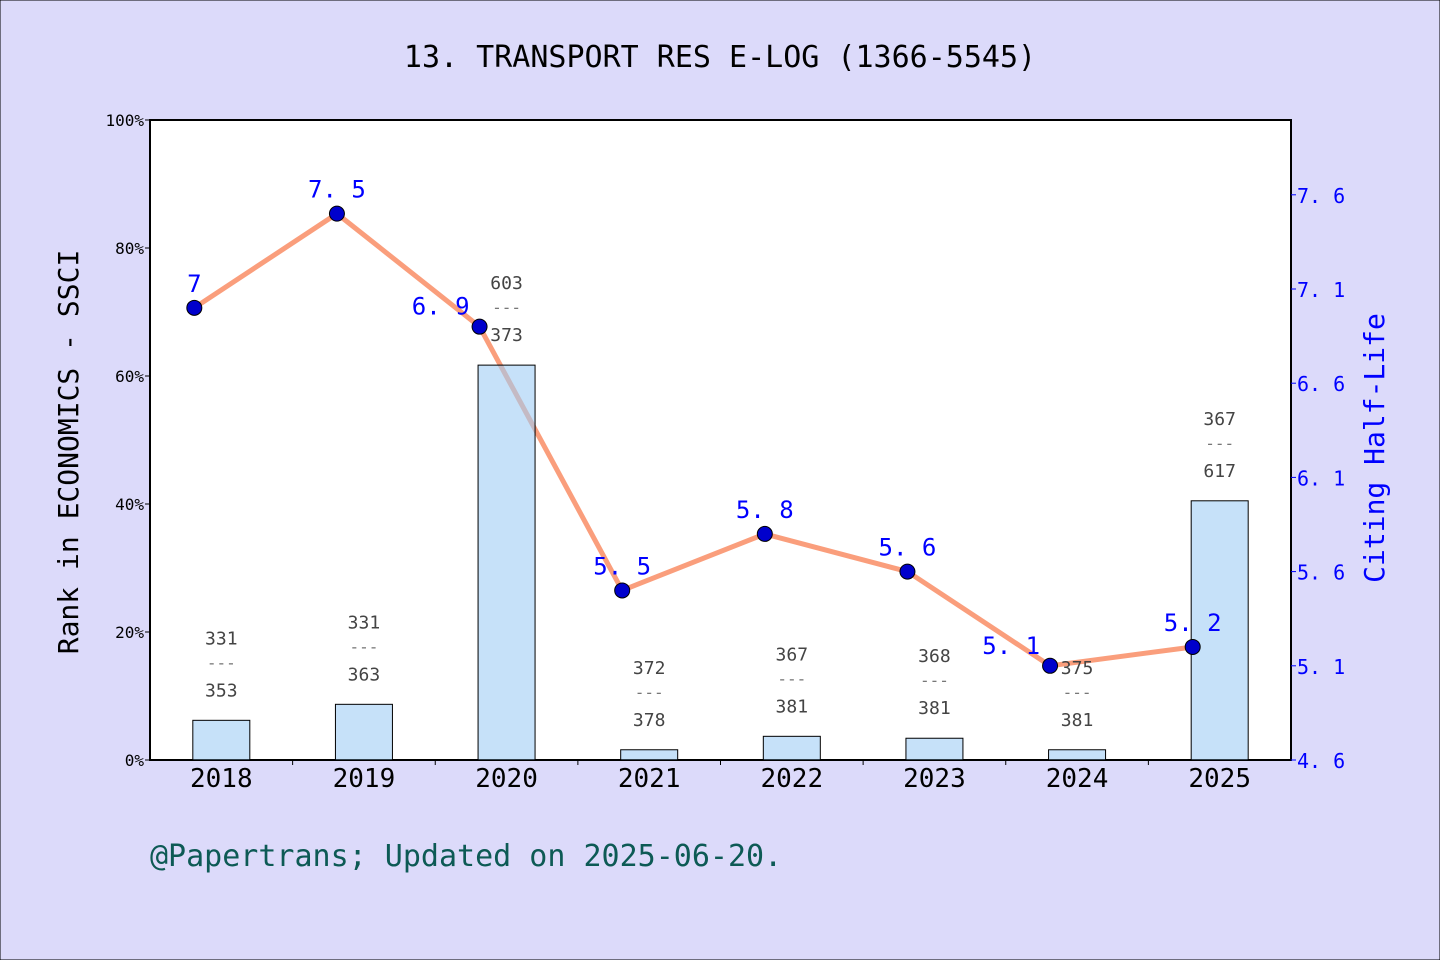  Describe the element at coordinates (441, 307) in the screenshot. I see `half-life-value-label: 6. 9` at that location.